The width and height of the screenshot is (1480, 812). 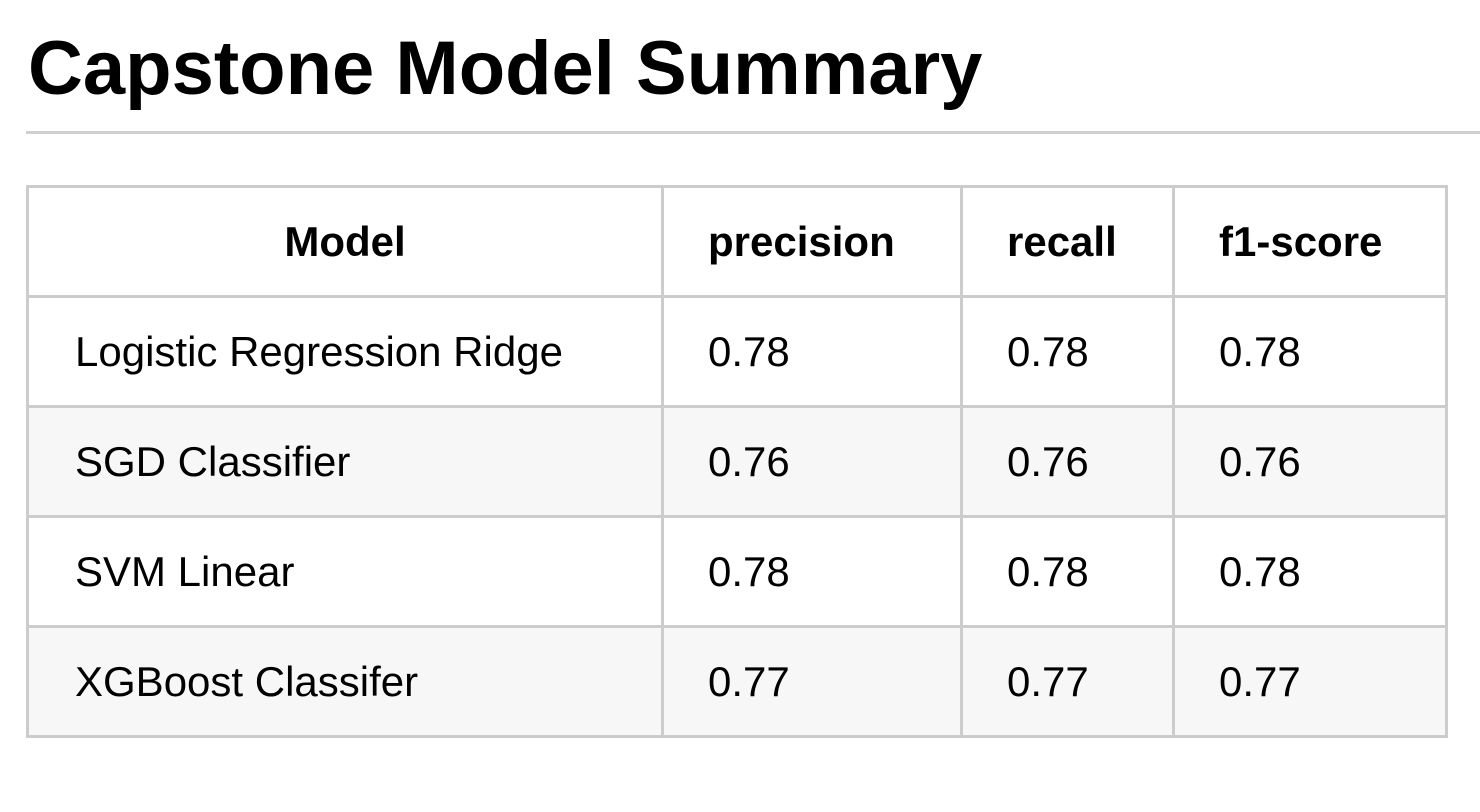 What do you see at coordinates (812, 461) in the screenshot?
I see `precision-cell: 0.76` at bounding box center [812, 461].